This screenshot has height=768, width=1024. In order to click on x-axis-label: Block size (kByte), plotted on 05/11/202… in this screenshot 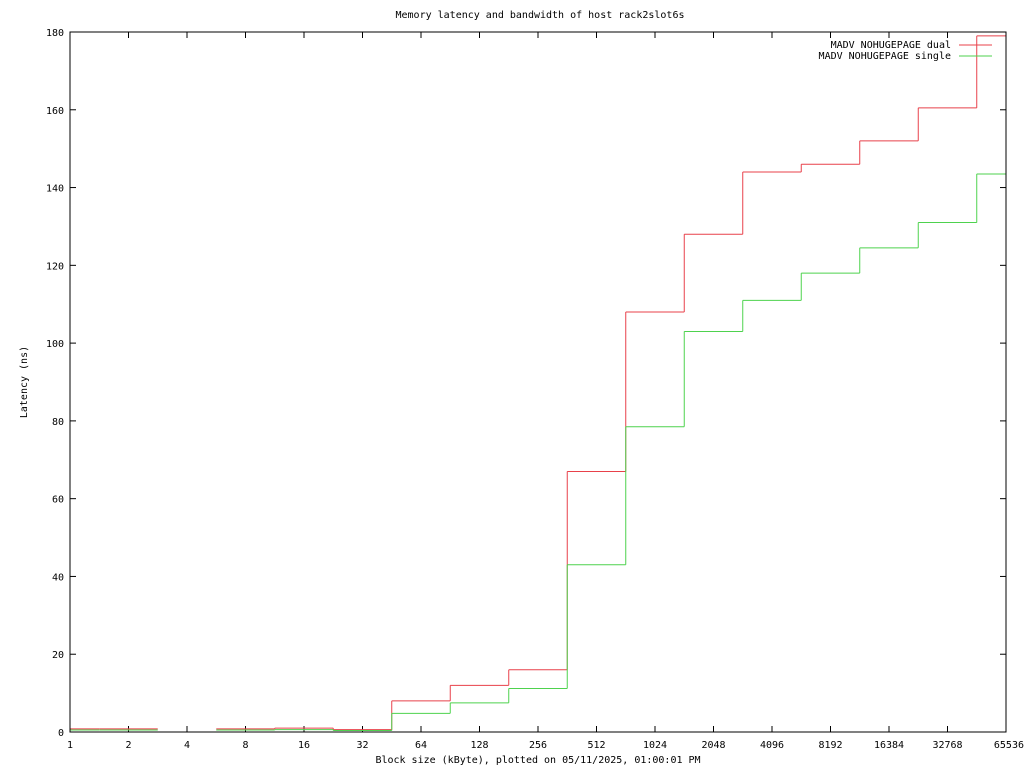, I will do `click(537, 760)`.